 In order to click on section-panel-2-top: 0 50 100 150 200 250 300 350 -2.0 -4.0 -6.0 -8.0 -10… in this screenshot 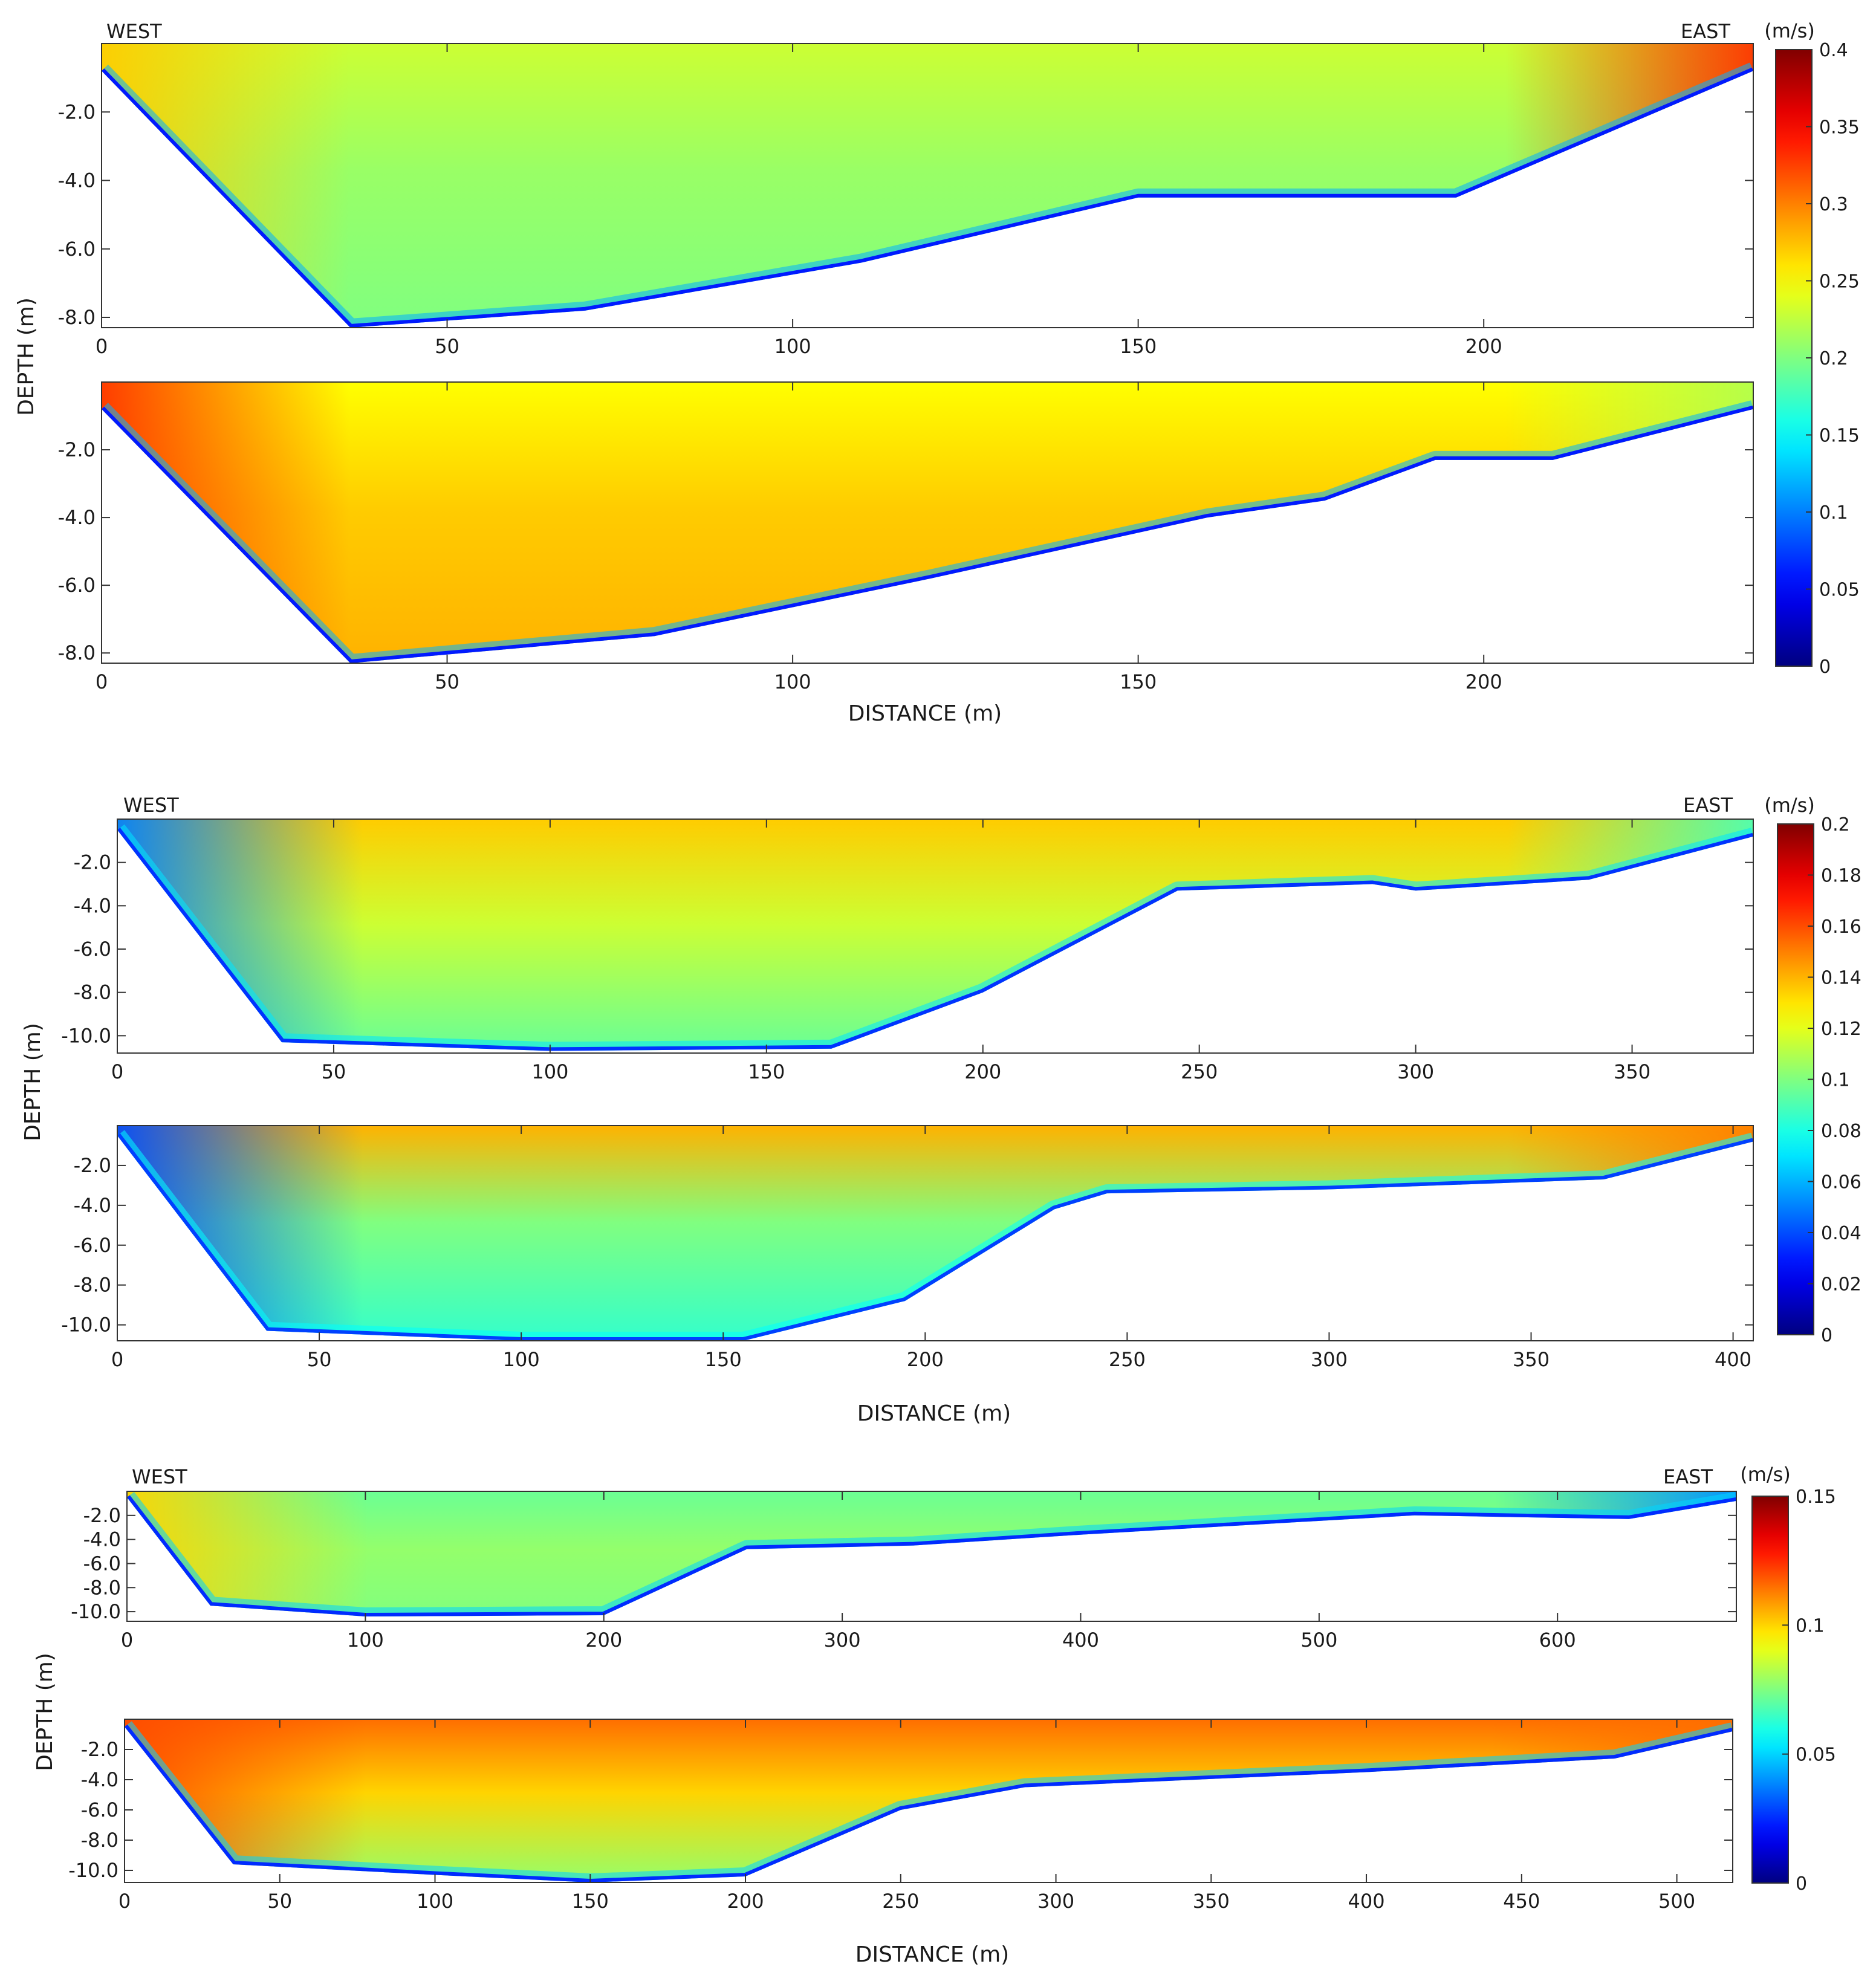, I will do `click(907, 951)`.